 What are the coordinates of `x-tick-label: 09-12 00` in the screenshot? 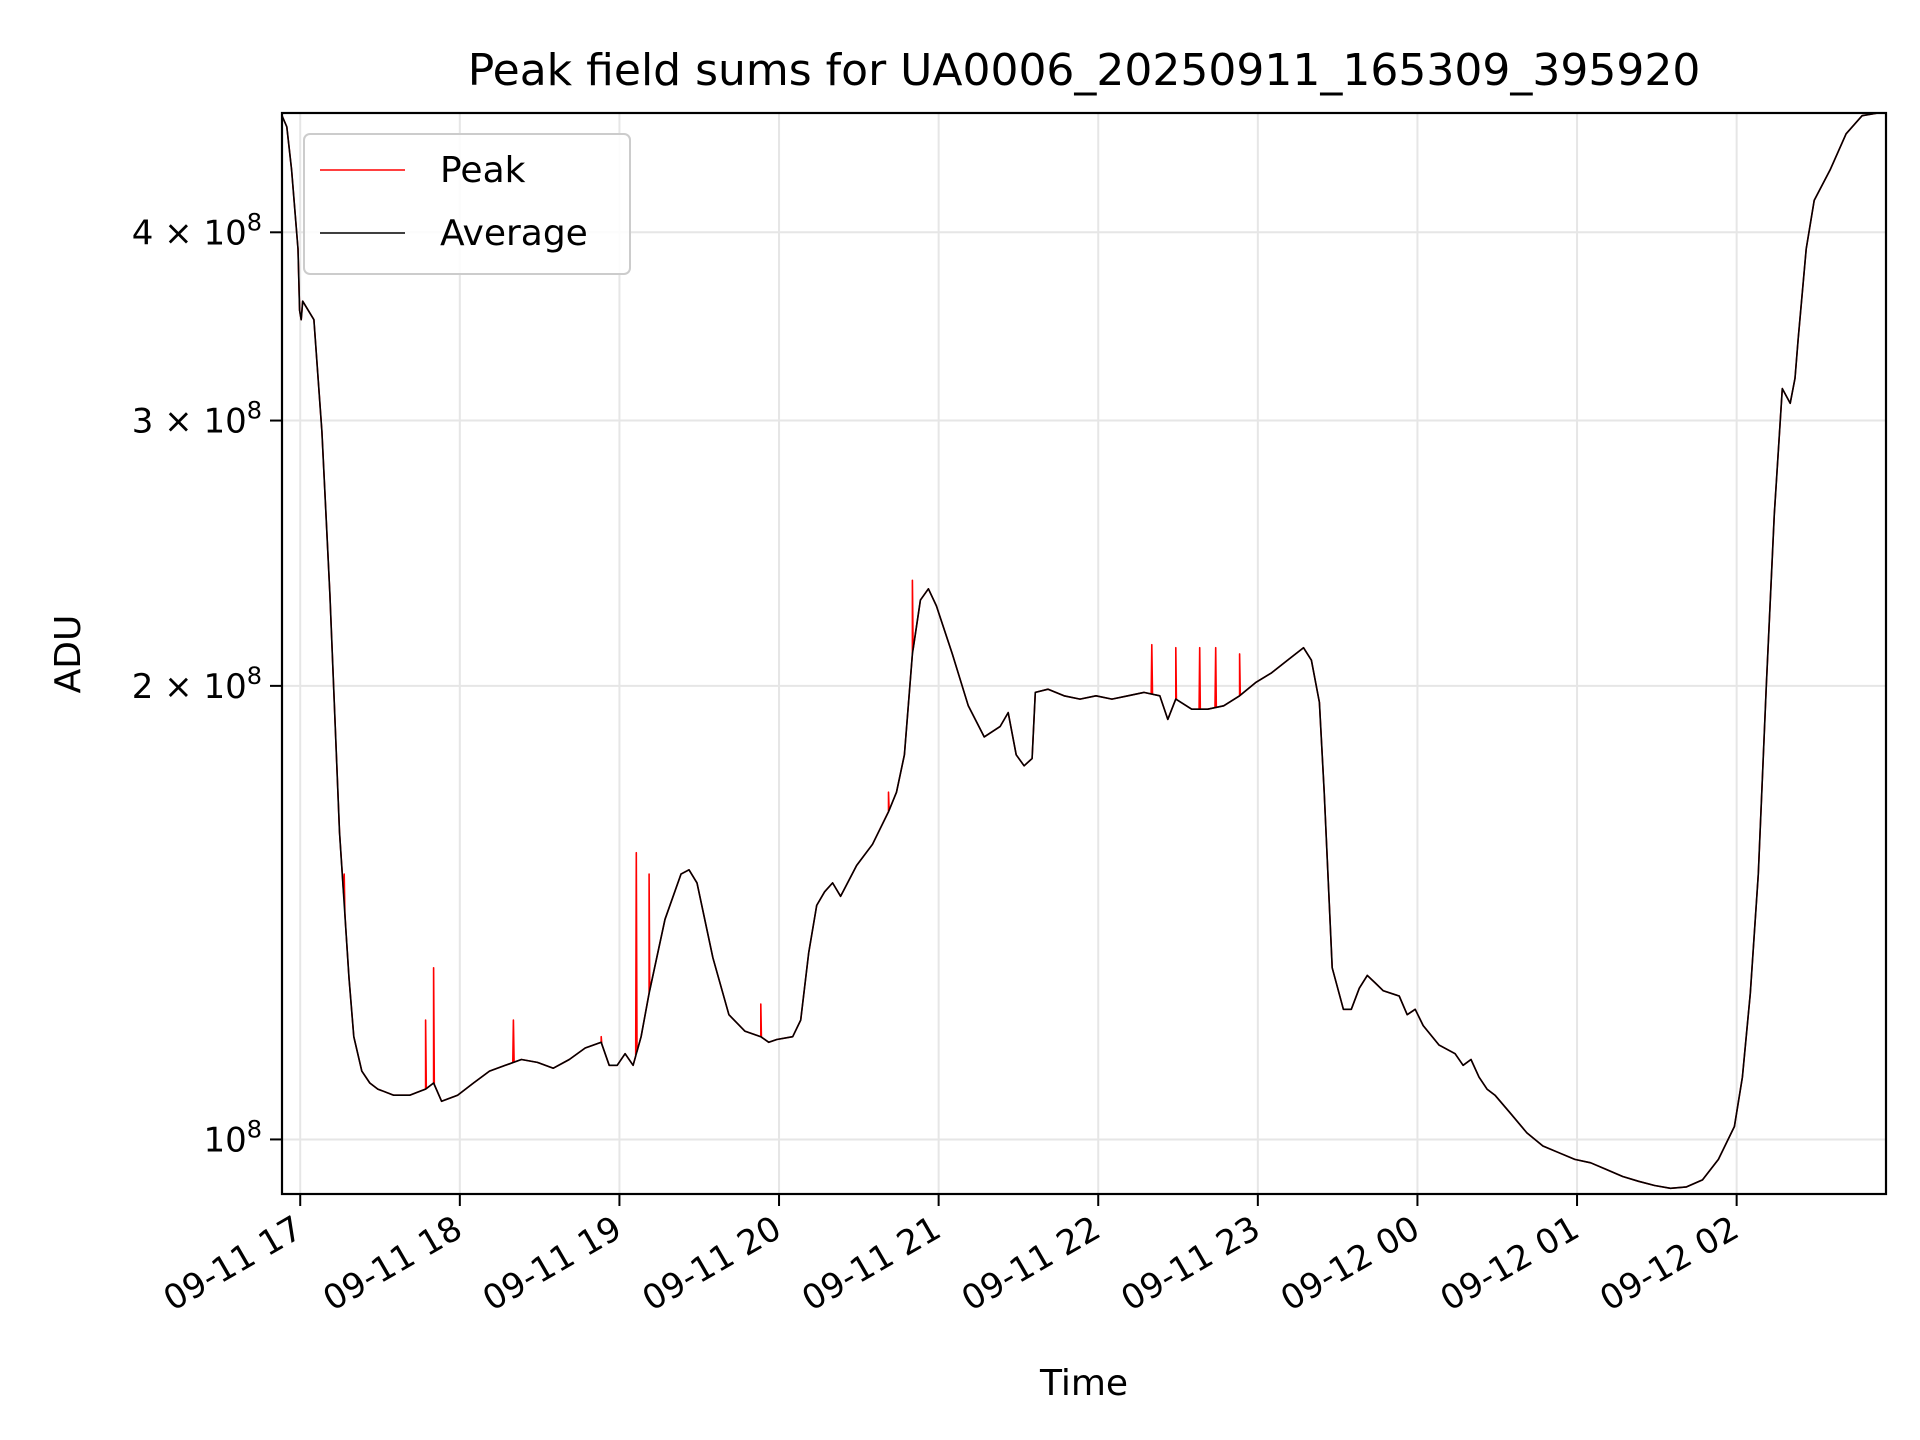 It's located at (1350, 1263).